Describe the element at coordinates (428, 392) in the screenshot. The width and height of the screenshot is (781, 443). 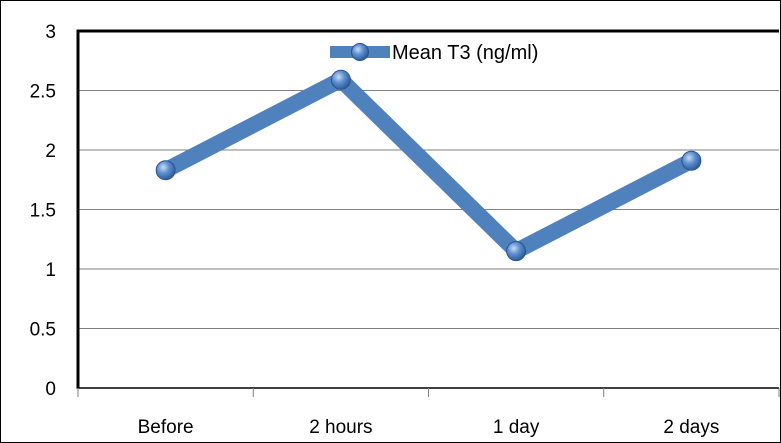
I see `x-ticks` at that location.